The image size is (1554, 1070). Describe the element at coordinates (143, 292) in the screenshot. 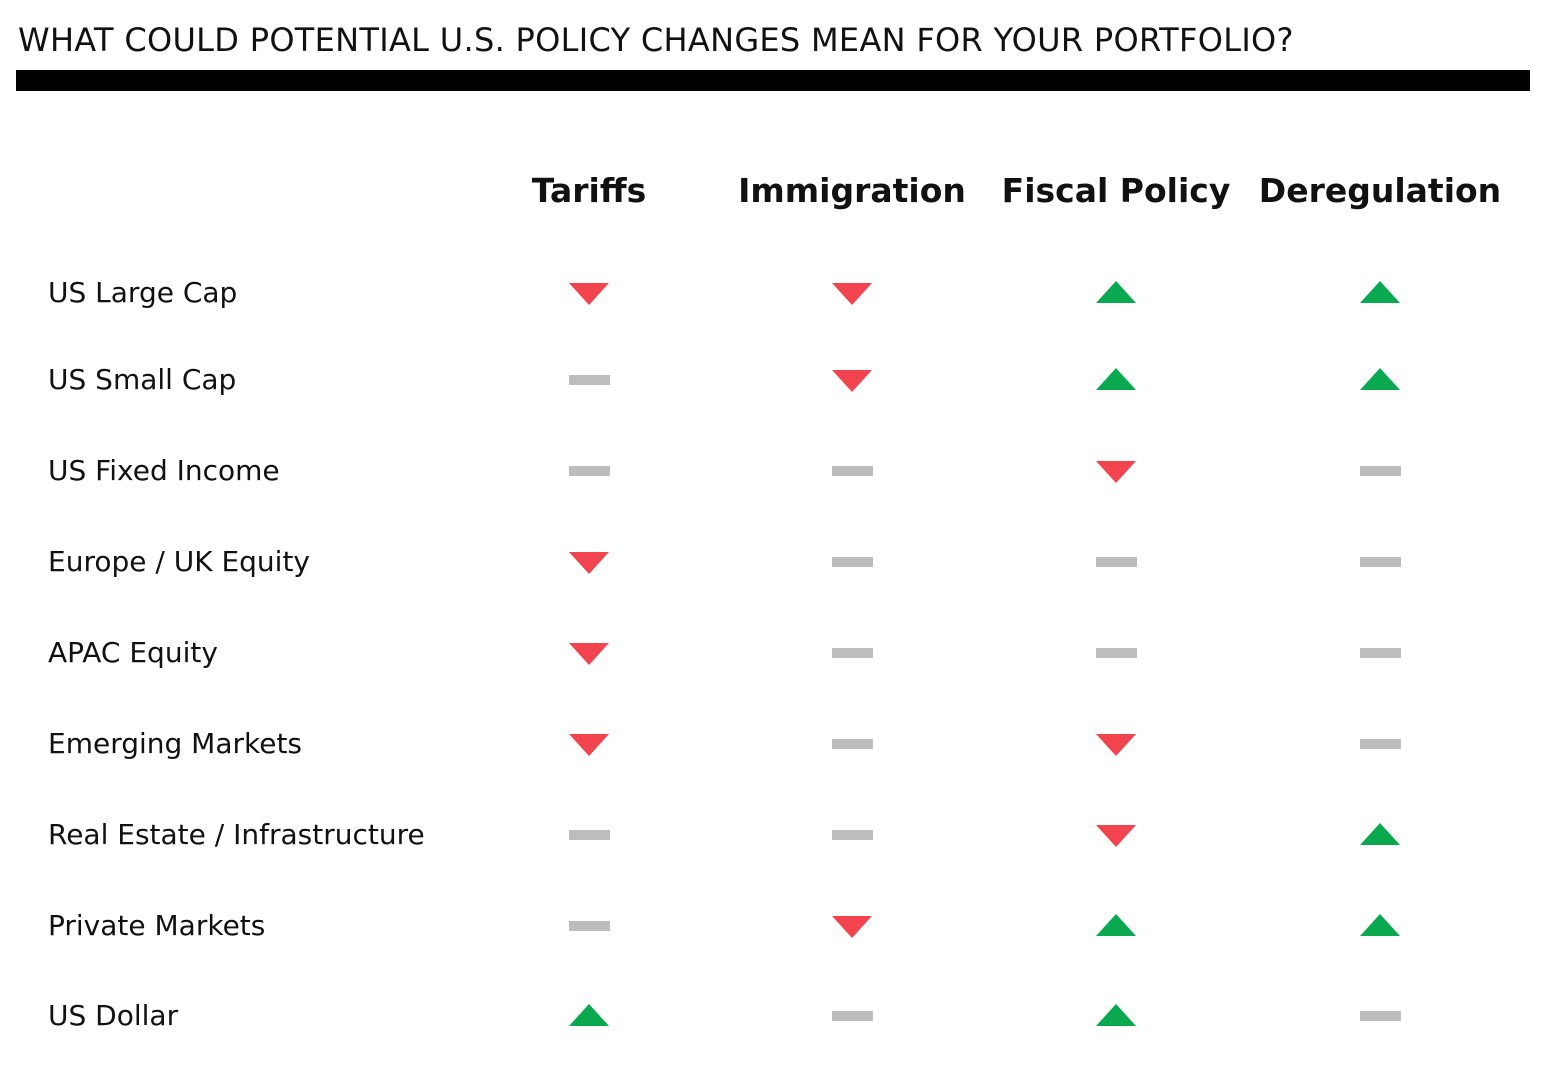

I see `row-label: US Large Cap` at that location.